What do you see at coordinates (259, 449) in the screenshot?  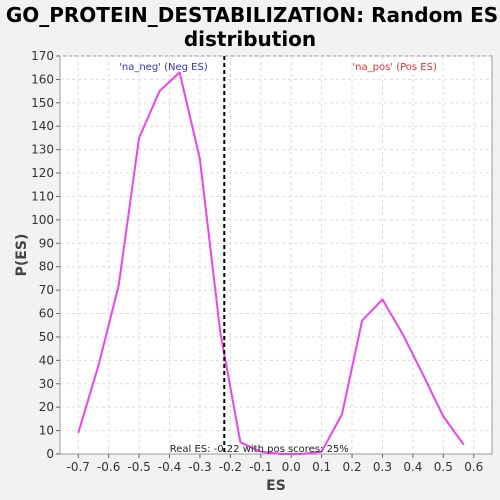 I see `real-es-annotation: Real ES: -0.22 with pos scores: 25%` at bounding box center [259, 449].